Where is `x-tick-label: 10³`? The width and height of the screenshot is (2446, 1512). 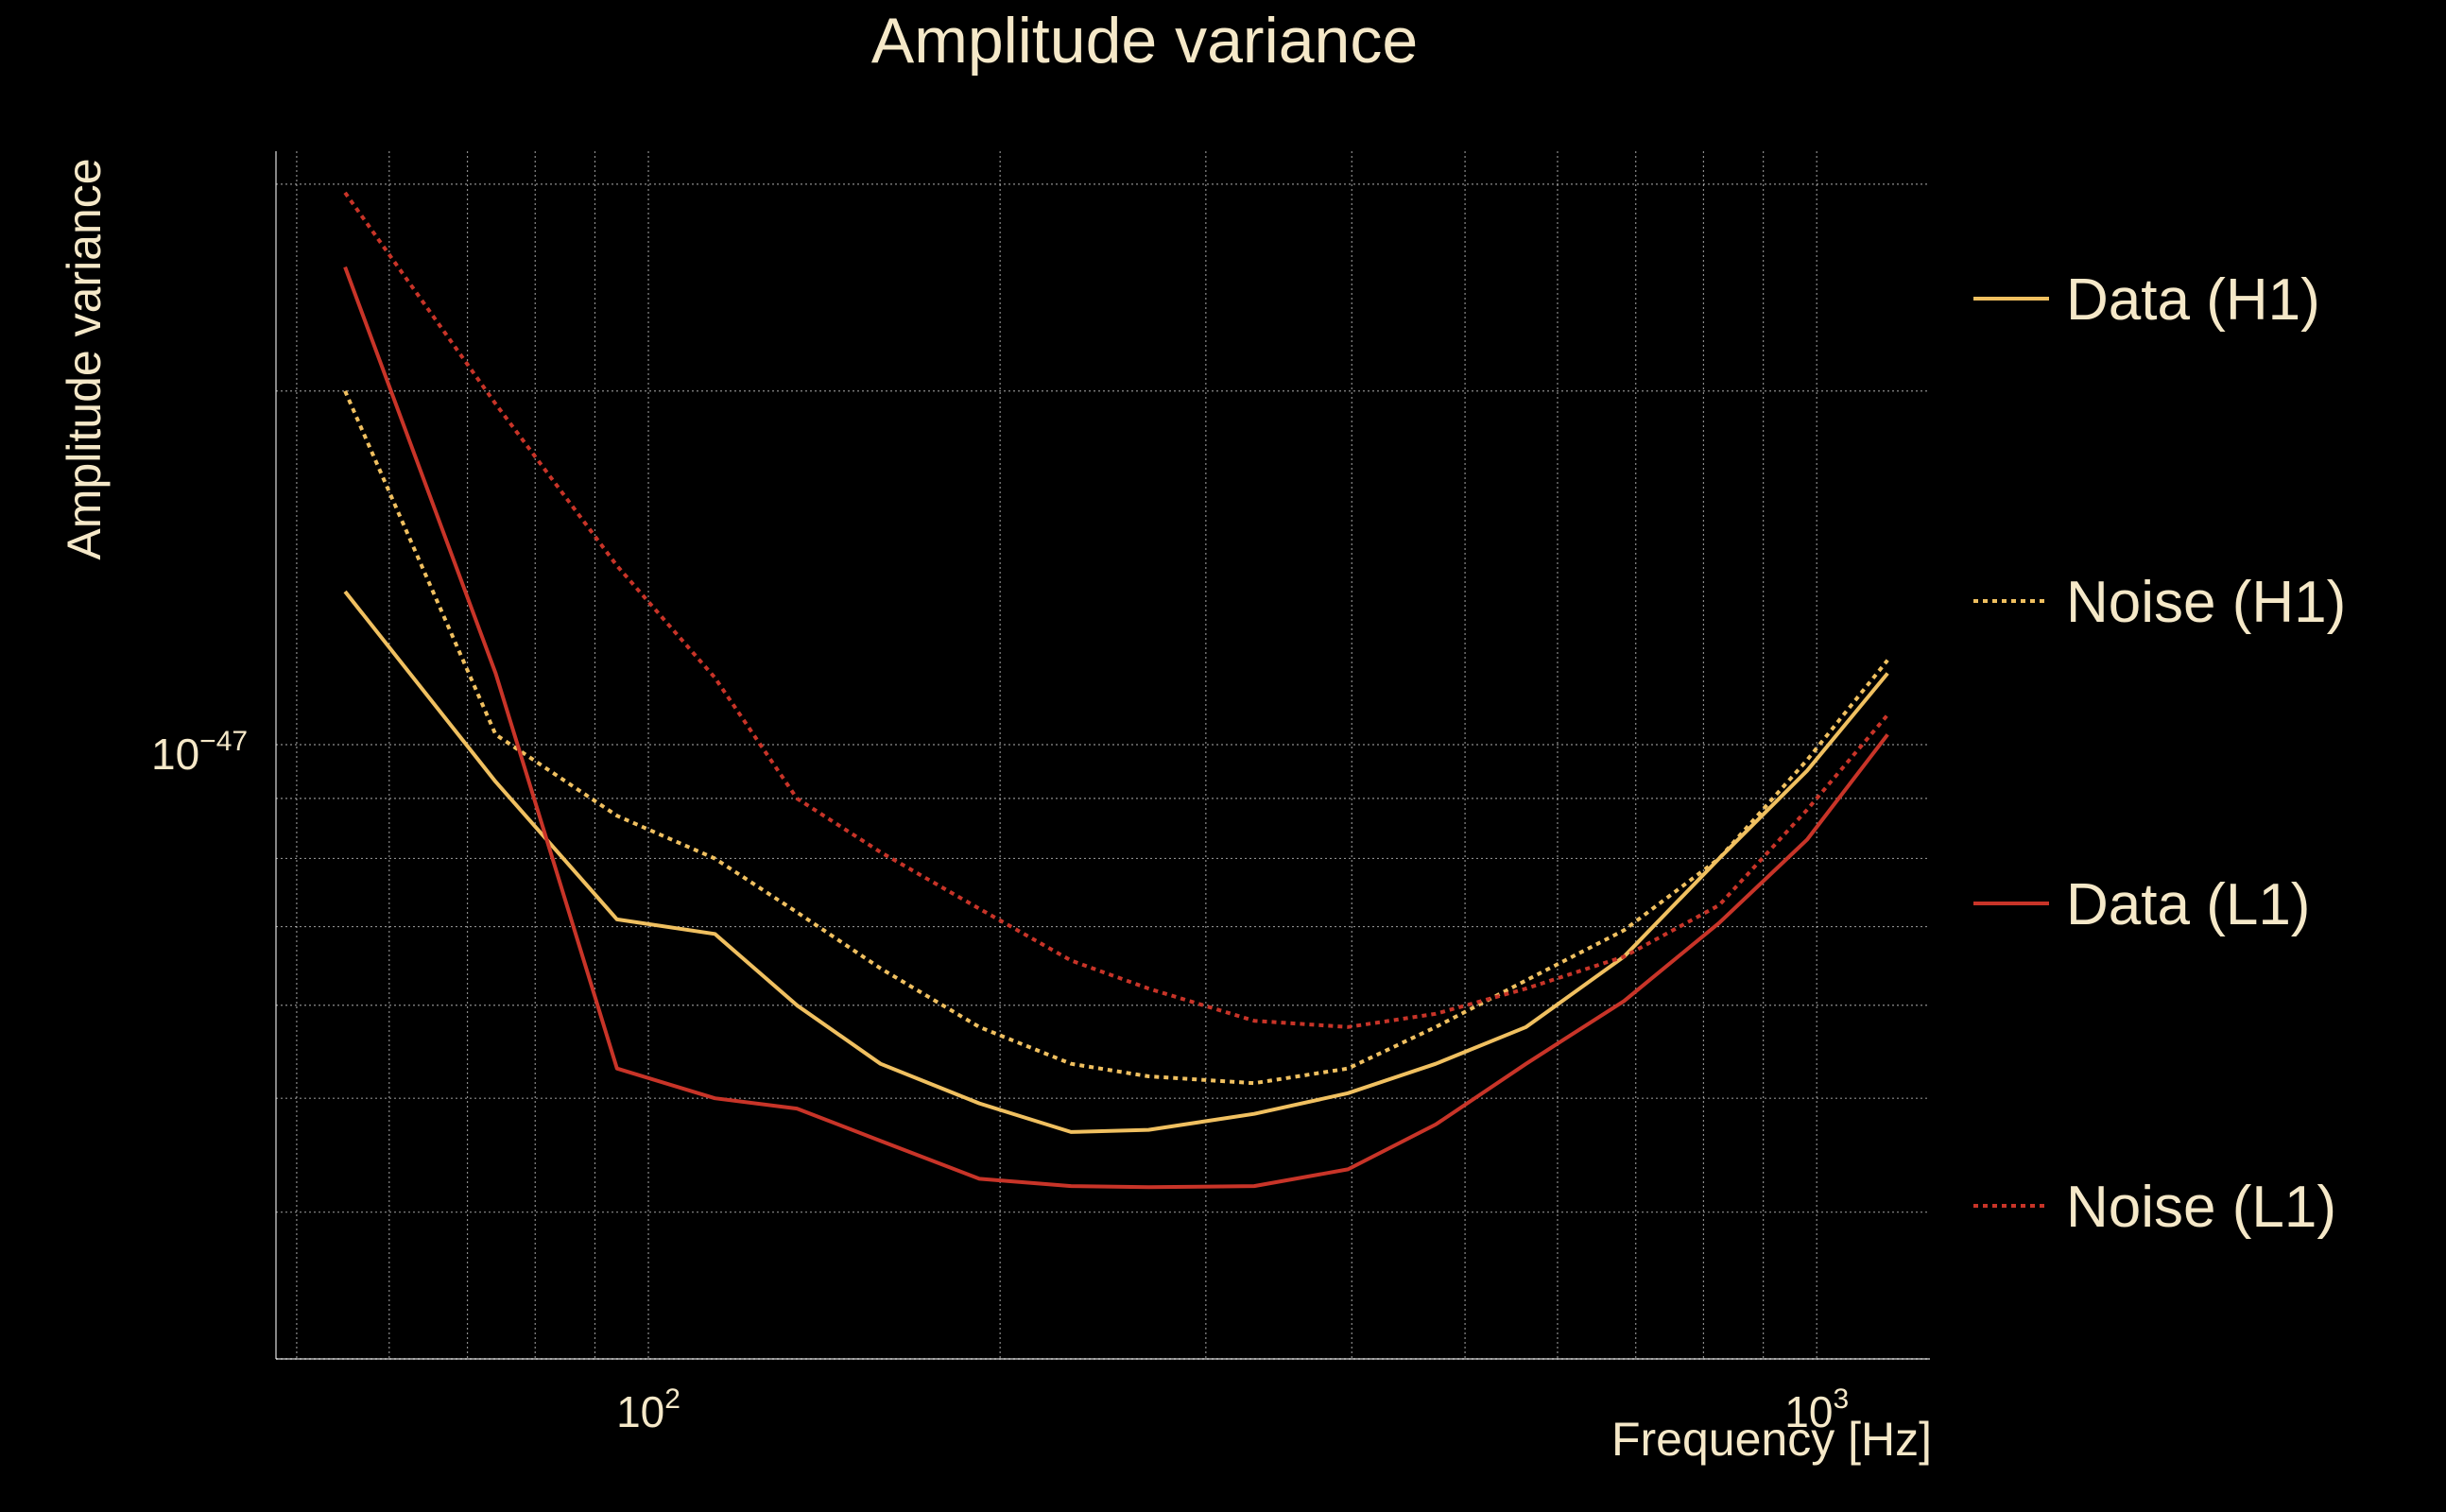 x-tick-label: 10³ is located at coordinates (1816, 1409).